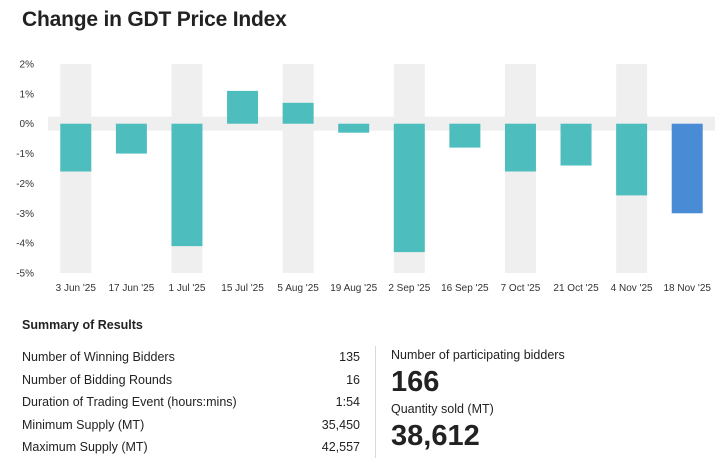 The height and width of the screenshot is (476, 728). Describe the element at coordinates (154, 19) in the screenshot. I see `chart-title: Change in GDT Price Index` at that location.